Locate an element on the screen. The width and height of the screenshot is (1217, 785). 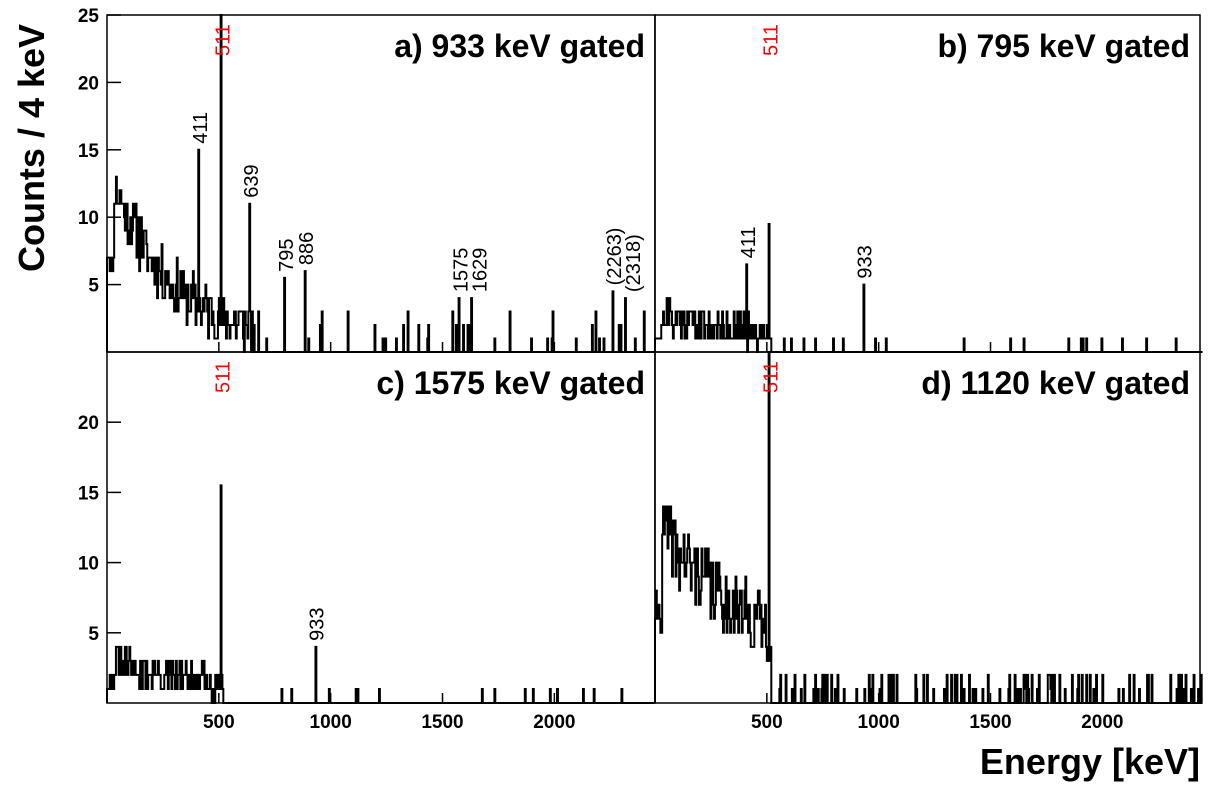
panel-title-c: c) 1575 keV gated is located at coordinates (510, 383).